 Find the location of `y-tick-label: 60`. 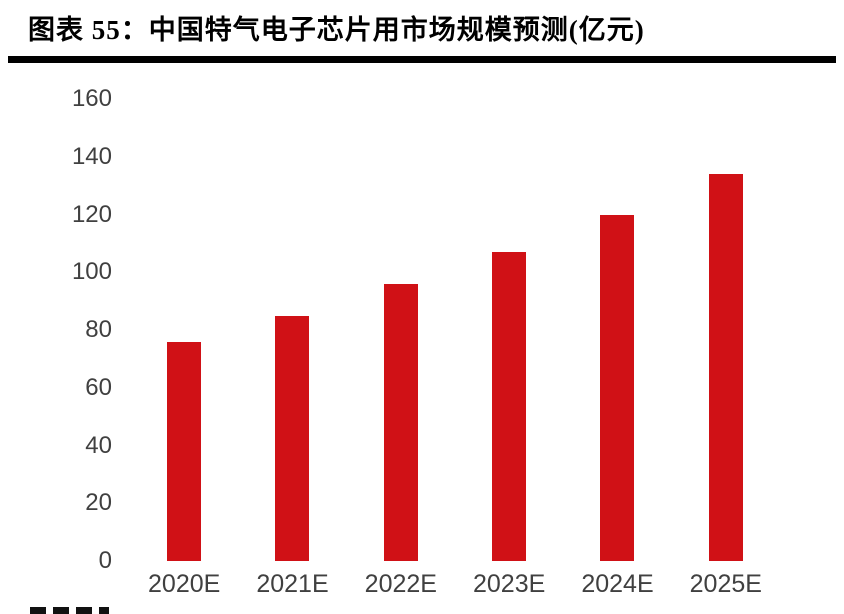

y-tick-label: 60 is located at coordinates (98, 387).